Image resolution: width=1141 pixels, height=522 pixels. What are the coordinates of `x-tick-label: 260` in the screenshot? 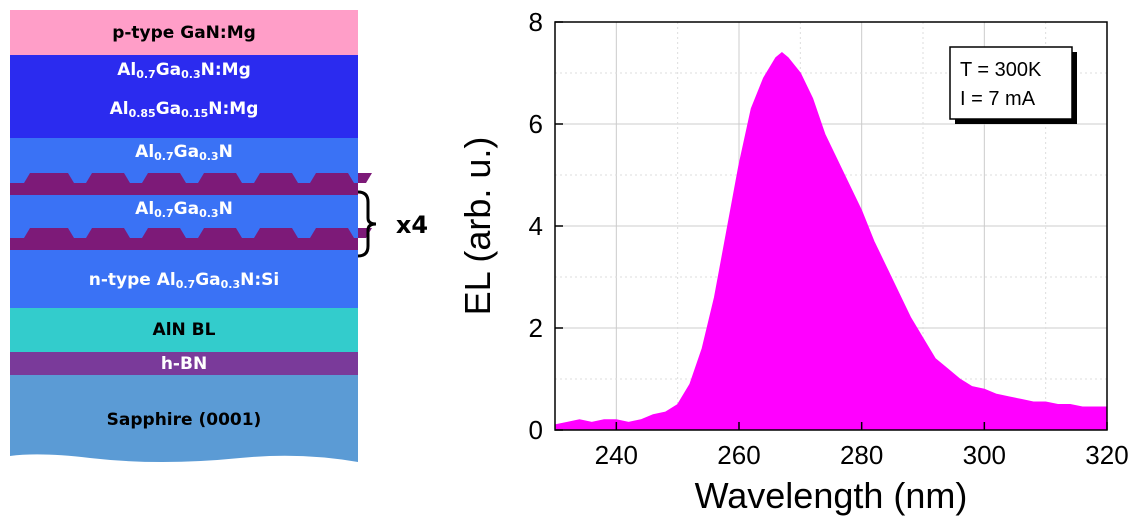 It's located at (738, 455).